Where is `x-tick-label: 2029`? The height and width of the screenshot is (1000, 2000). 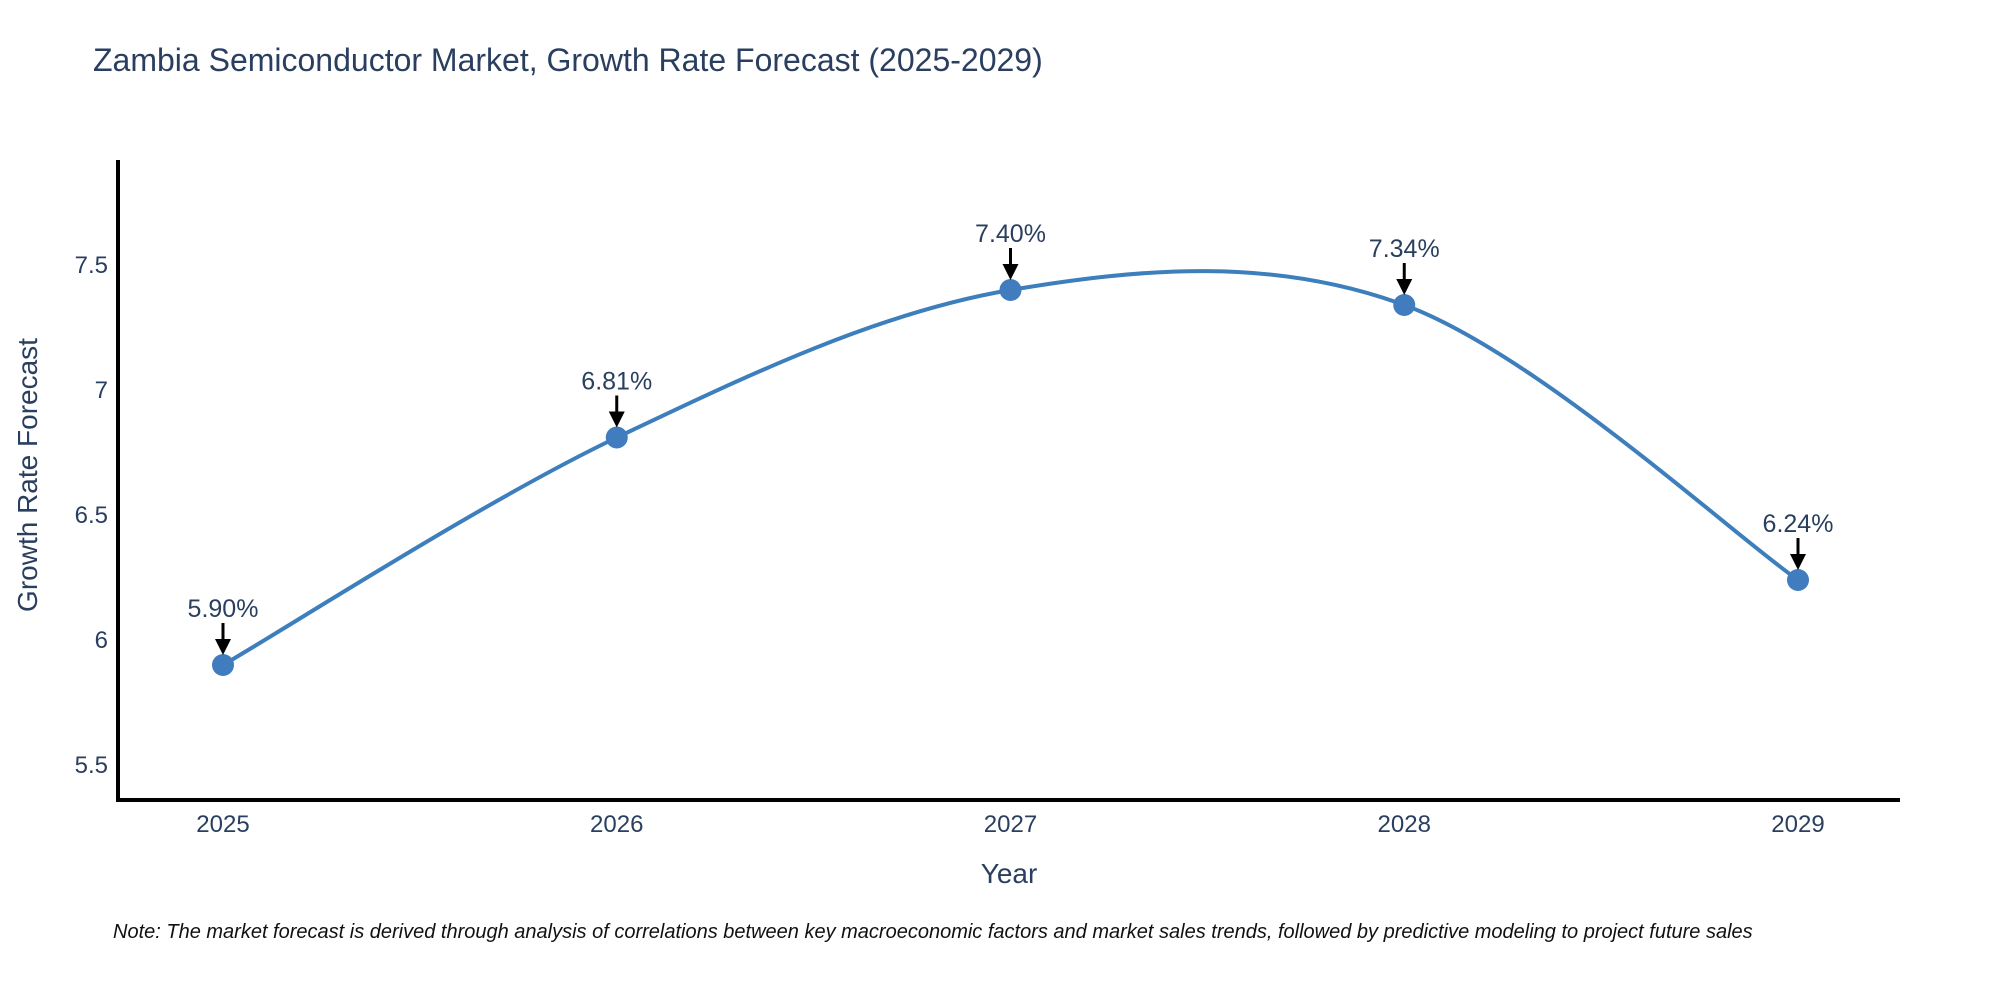 x-tick-label: 2029 is located at coordinates (1797, 824).